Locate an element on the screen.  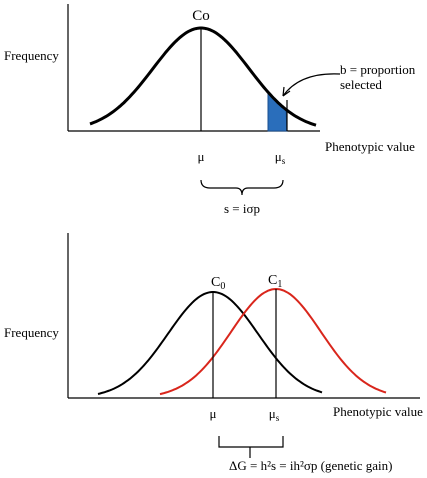
gain: ΔG = h²s = ih²σp (genetic gain) is located at coordinates (310, 465).